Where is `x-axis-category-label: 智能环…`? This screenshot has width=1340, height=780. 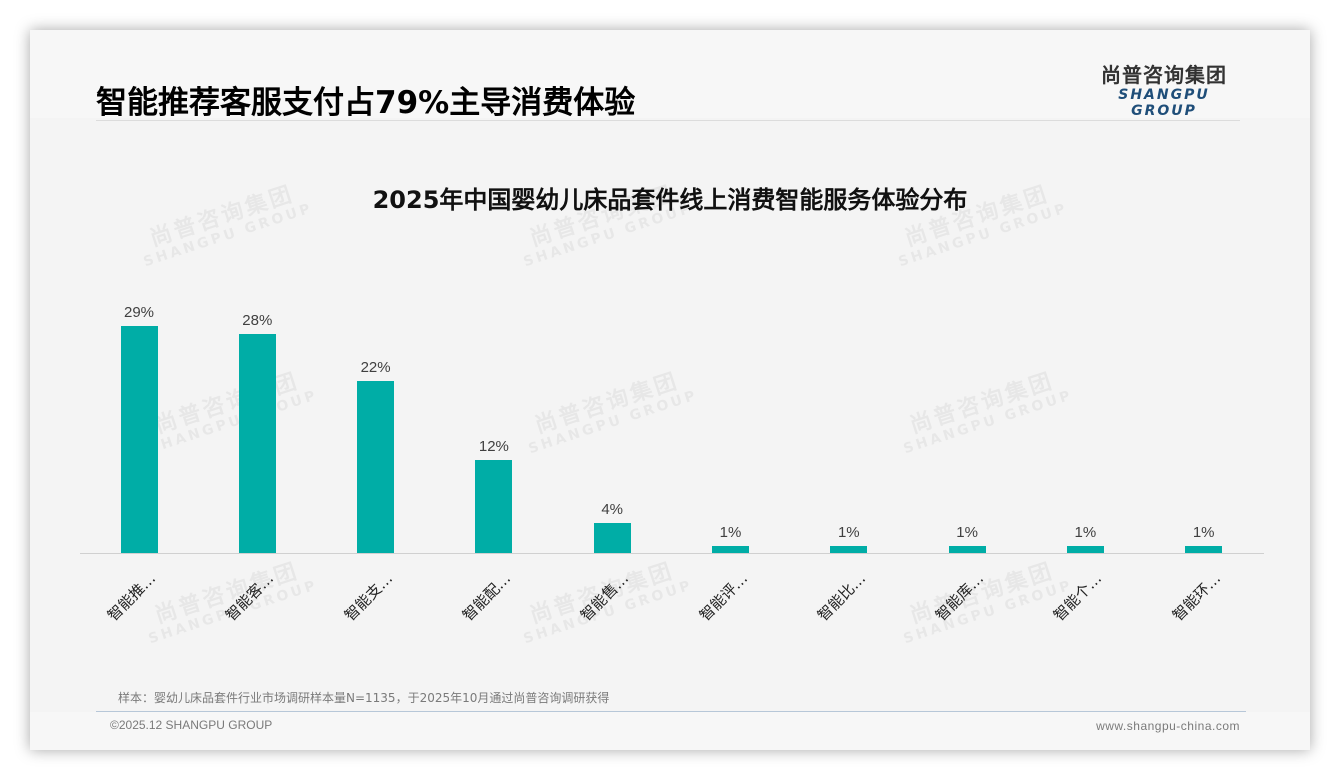
x-axis-category-label: 智能环… is located at coordinates (1196, 597).